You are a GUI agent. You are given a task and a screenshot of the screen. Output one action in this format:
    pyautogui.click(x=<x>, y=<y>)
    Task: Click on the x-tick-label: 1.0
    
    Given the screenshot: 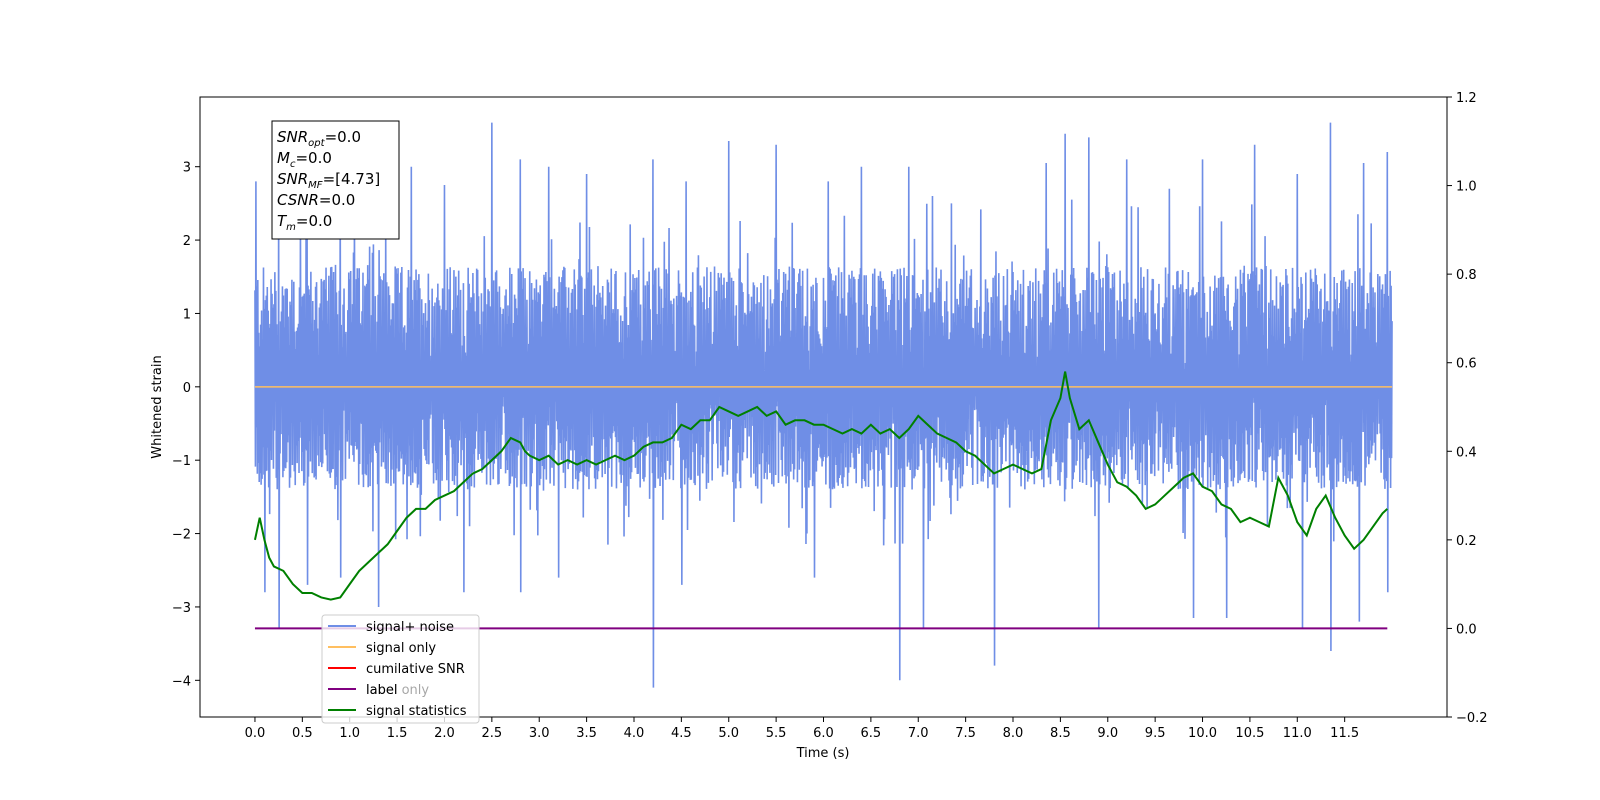 What is the action you would take?
    pyautogui.click(x=349, y=733)
    